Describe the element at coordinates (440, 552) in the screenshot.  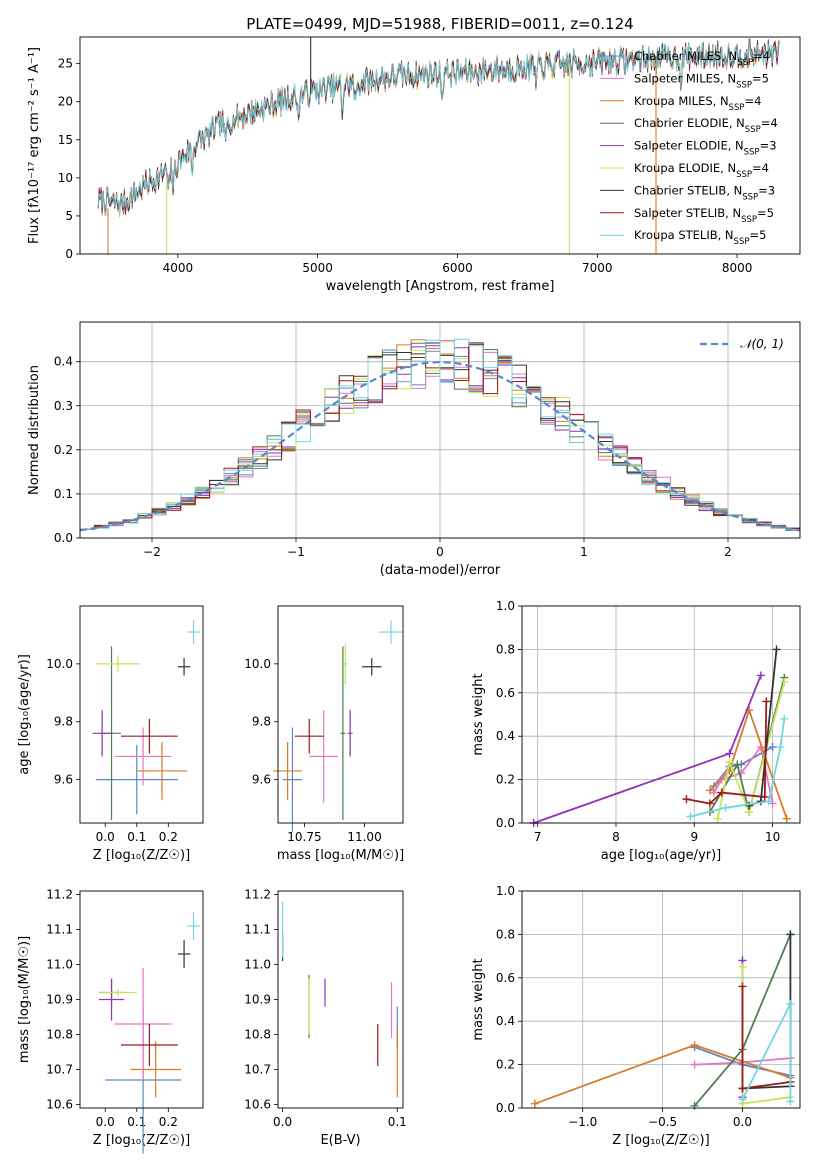
I see `x-tick-label: 0` at that location.